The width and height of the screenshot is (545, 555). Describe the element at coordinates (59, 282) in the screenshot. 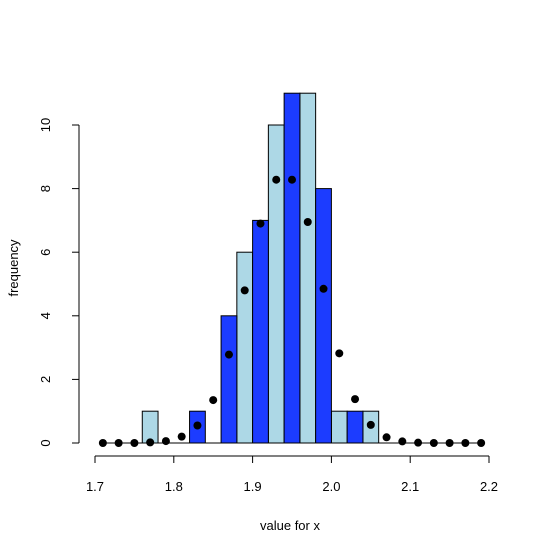

I see `y-axis: 0 2 4 6 8 10` at that location.